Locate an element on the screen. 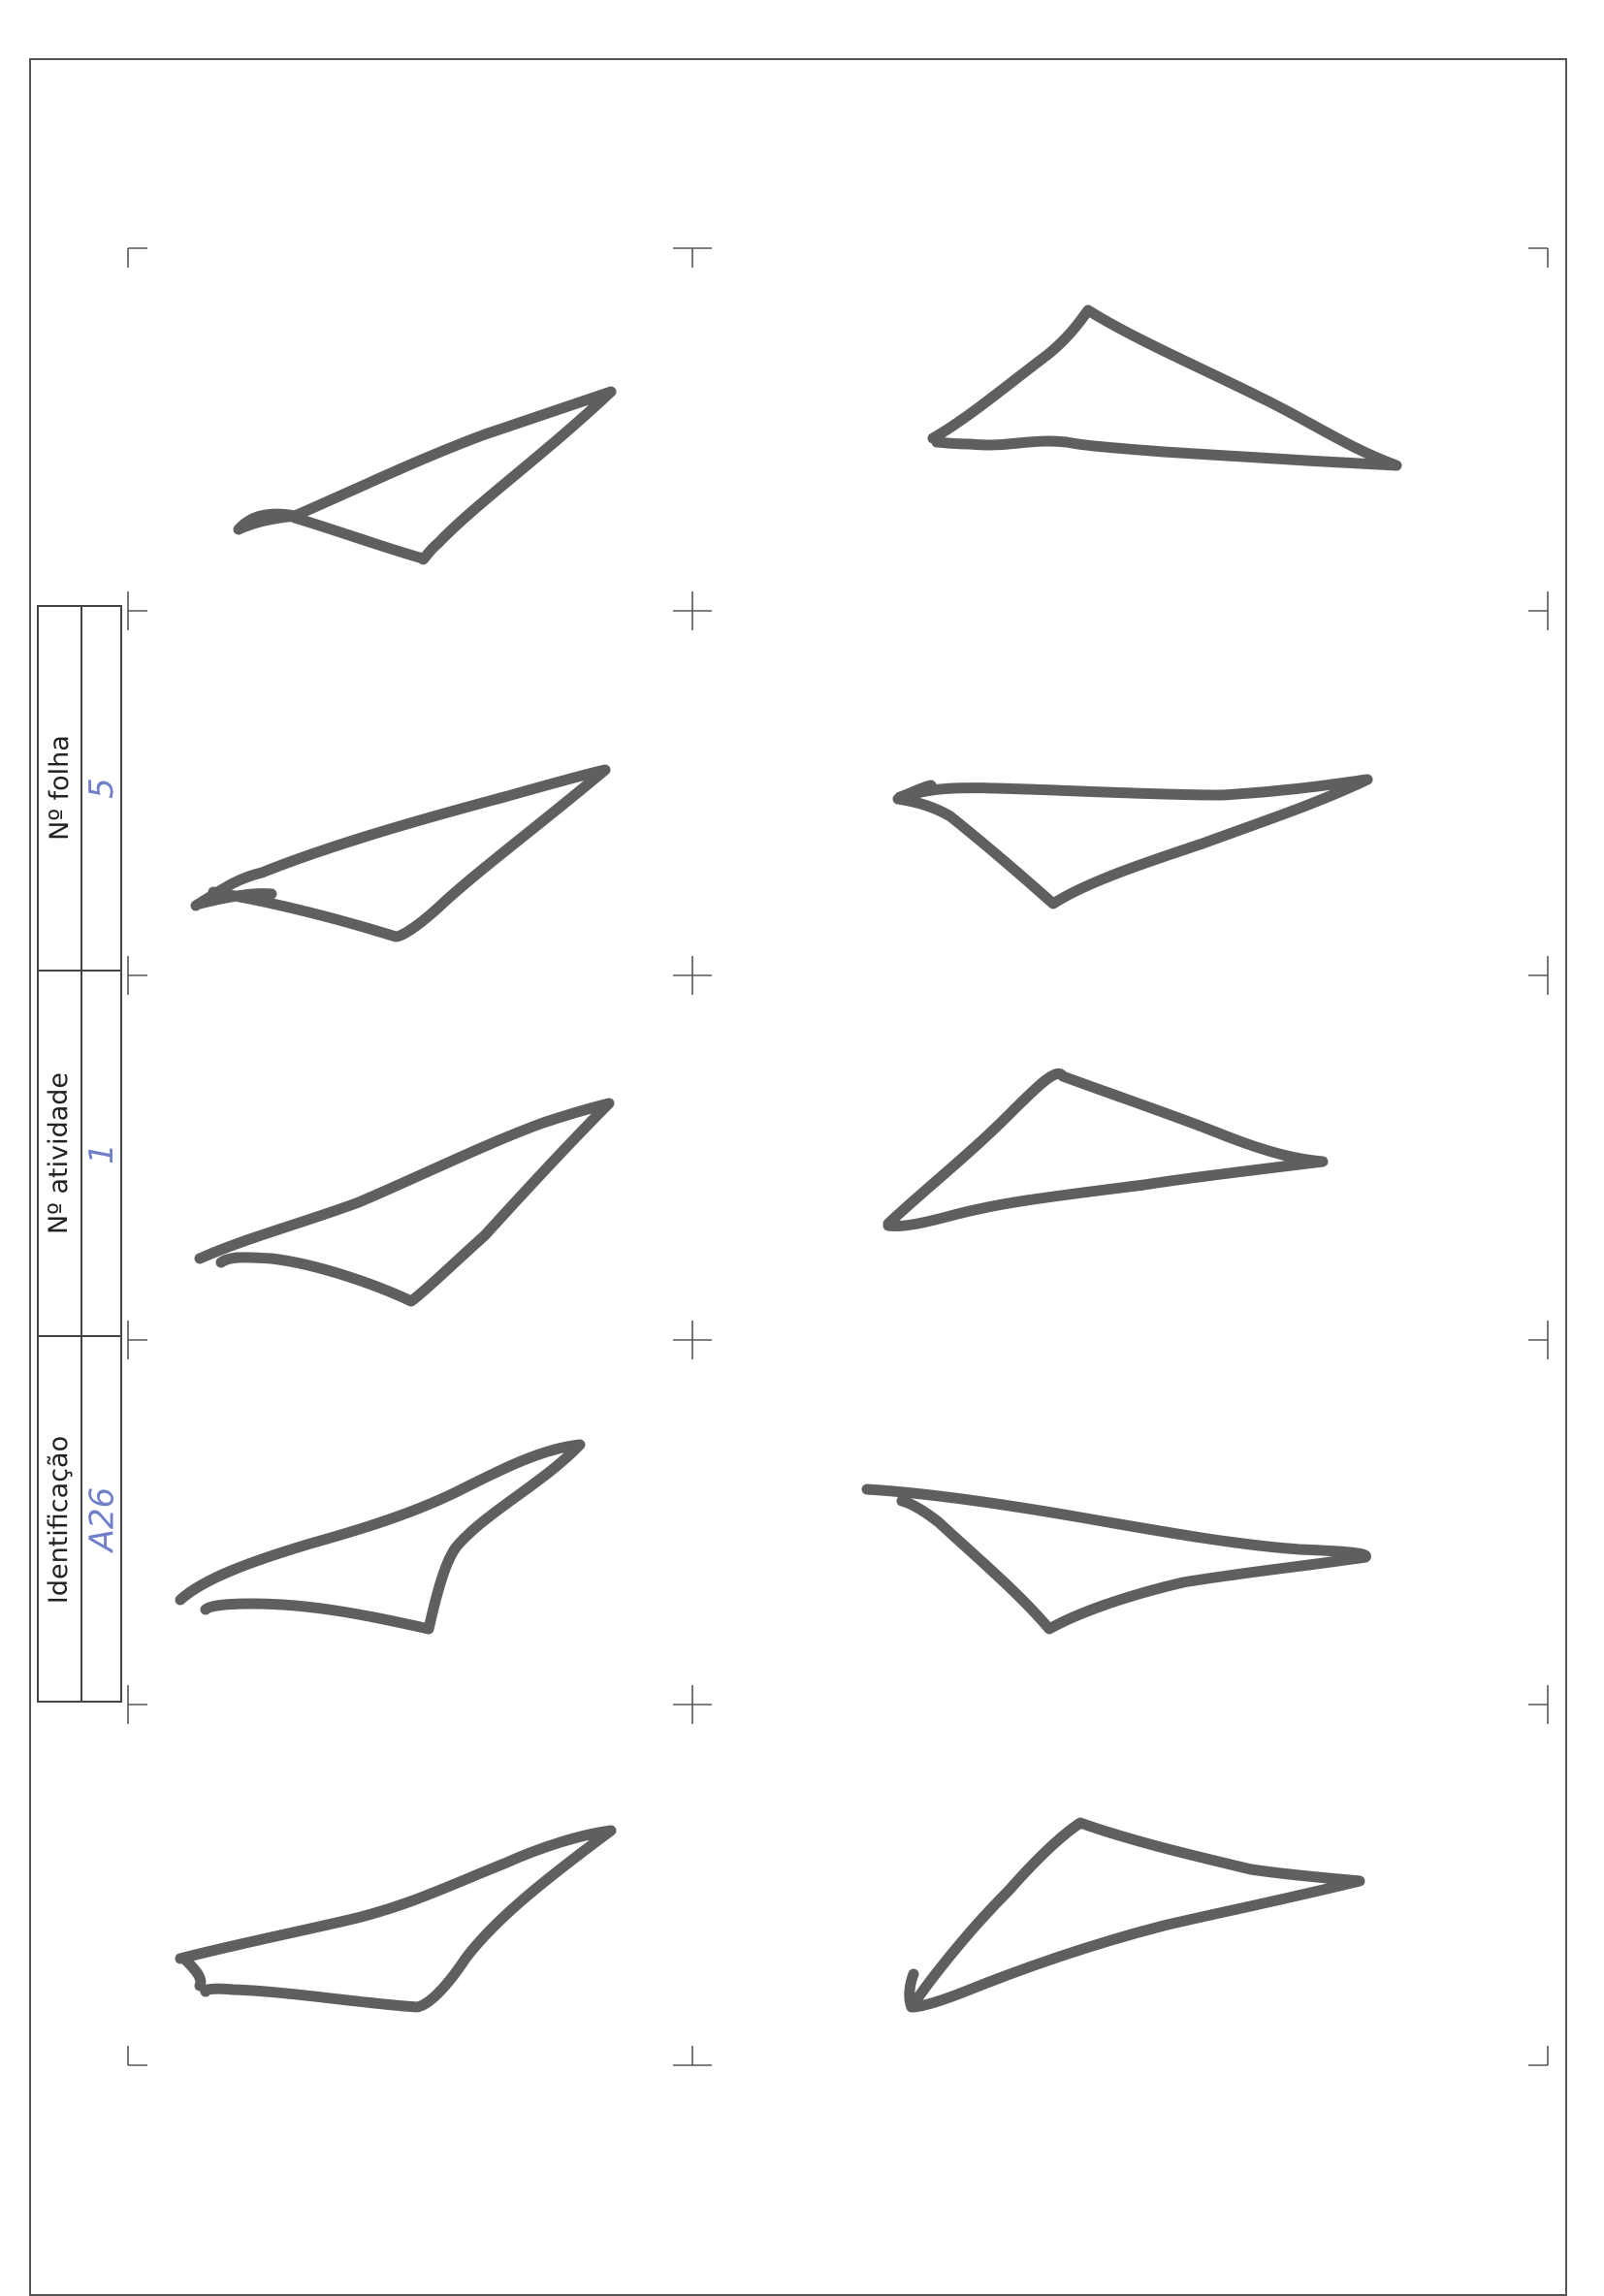 This screenshot has height=2296, width=1604. identification-value-text: A26 is located at coordinates (101, 1519).